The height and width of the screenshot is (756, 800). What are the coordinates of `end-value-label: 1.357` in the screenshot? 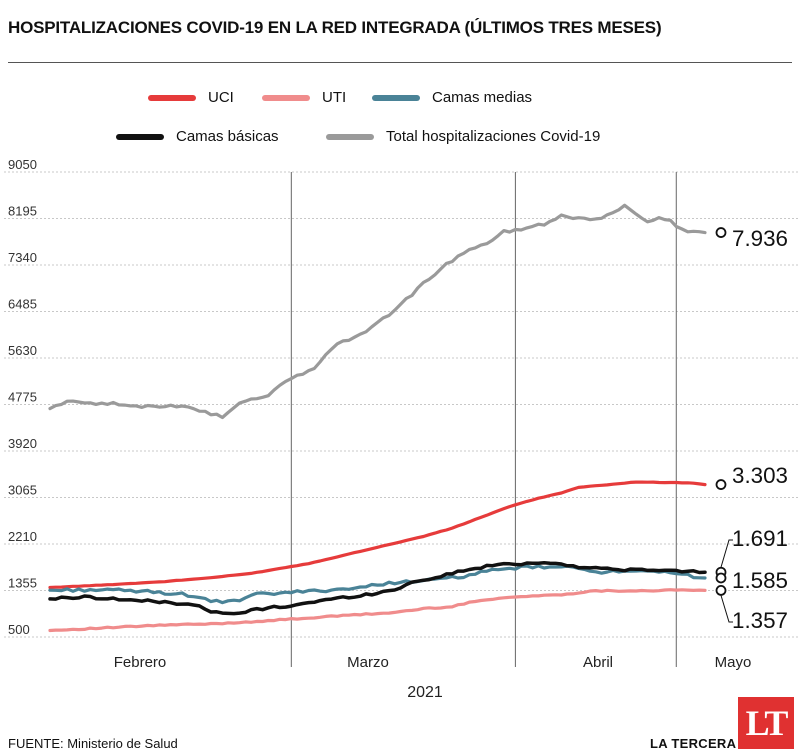 It's located at (760, 620).